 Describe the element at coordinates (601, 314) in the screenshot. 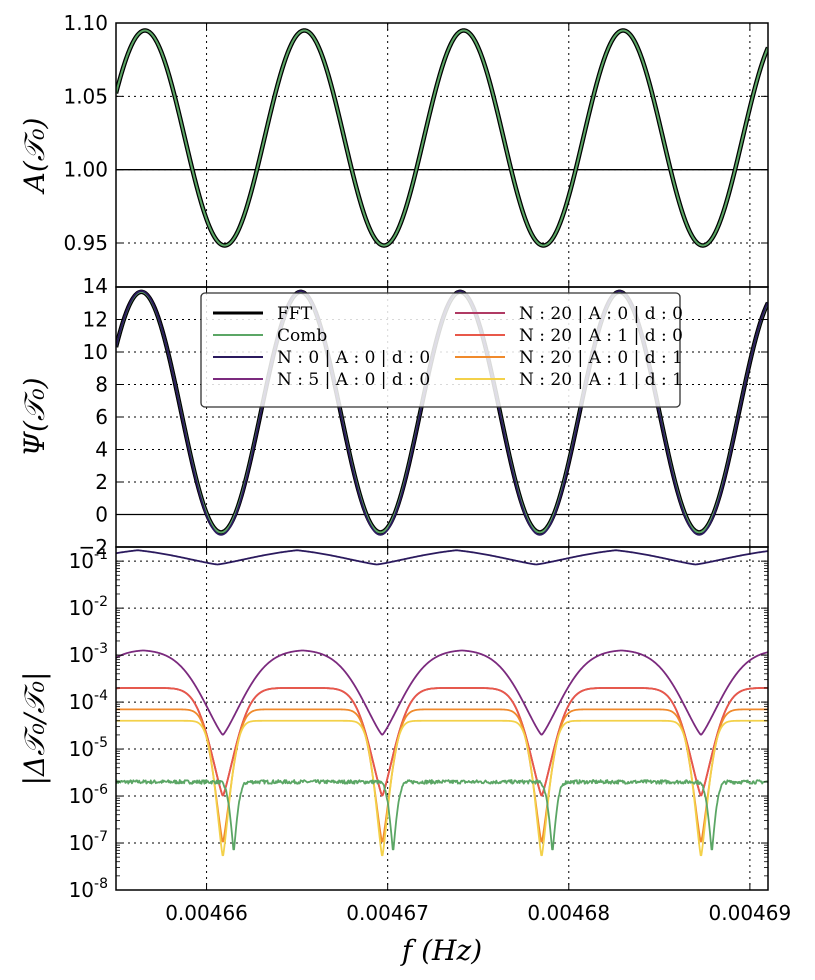

I see `legend-label: N : 20 | A : 0 | d : 0` at that location.